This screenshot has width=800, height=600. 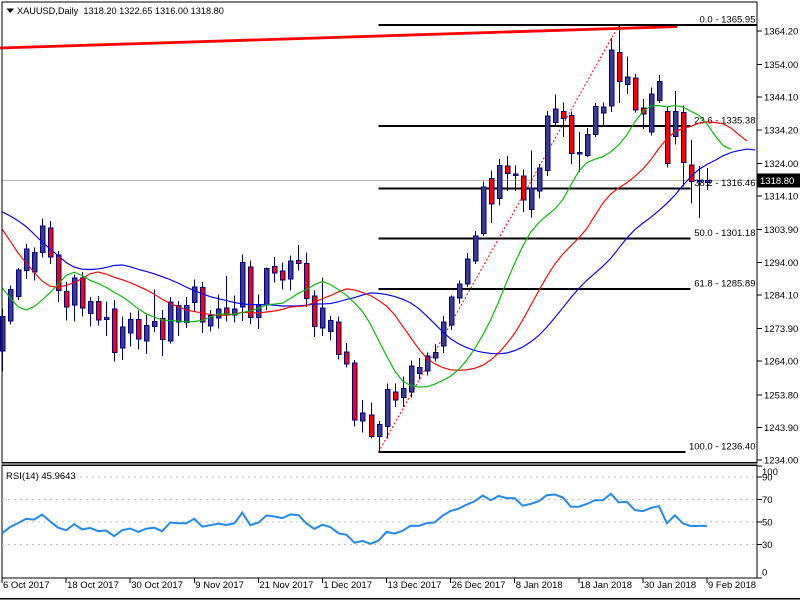 What do you see at coordinates (781, 197) in the screenshot?
I see `svg-text: 1314.10` at bounding box center [781, 197].